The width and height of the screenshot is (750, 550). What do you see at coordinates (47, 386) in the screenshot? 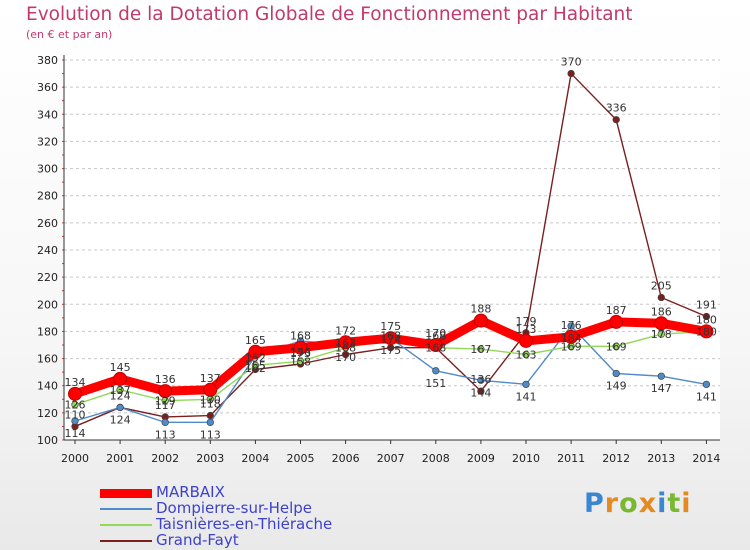
I see `y-tick-label: 140` at bounding box center [47, 386].